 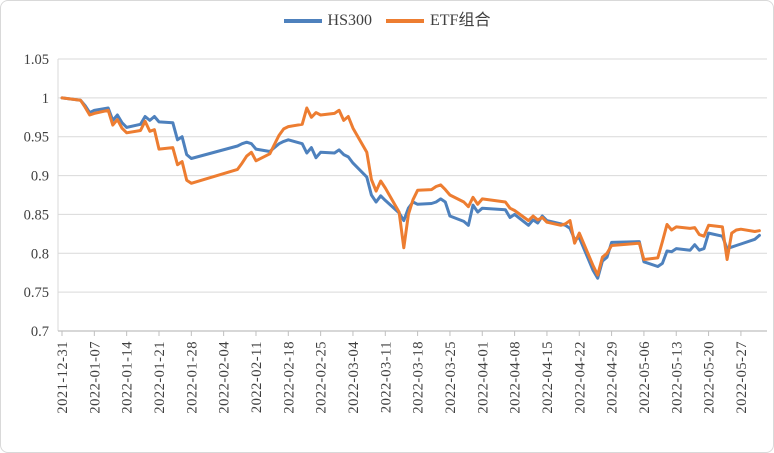 I want to click on x-axis-tick-label: 2022-02-04, so click(x=225, y=377).